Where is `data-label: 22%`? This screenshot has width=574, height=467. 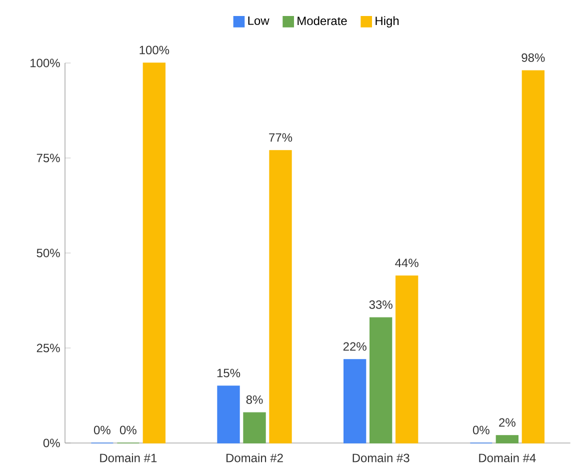
data-label: 22% is located at coordinates (354, 346).